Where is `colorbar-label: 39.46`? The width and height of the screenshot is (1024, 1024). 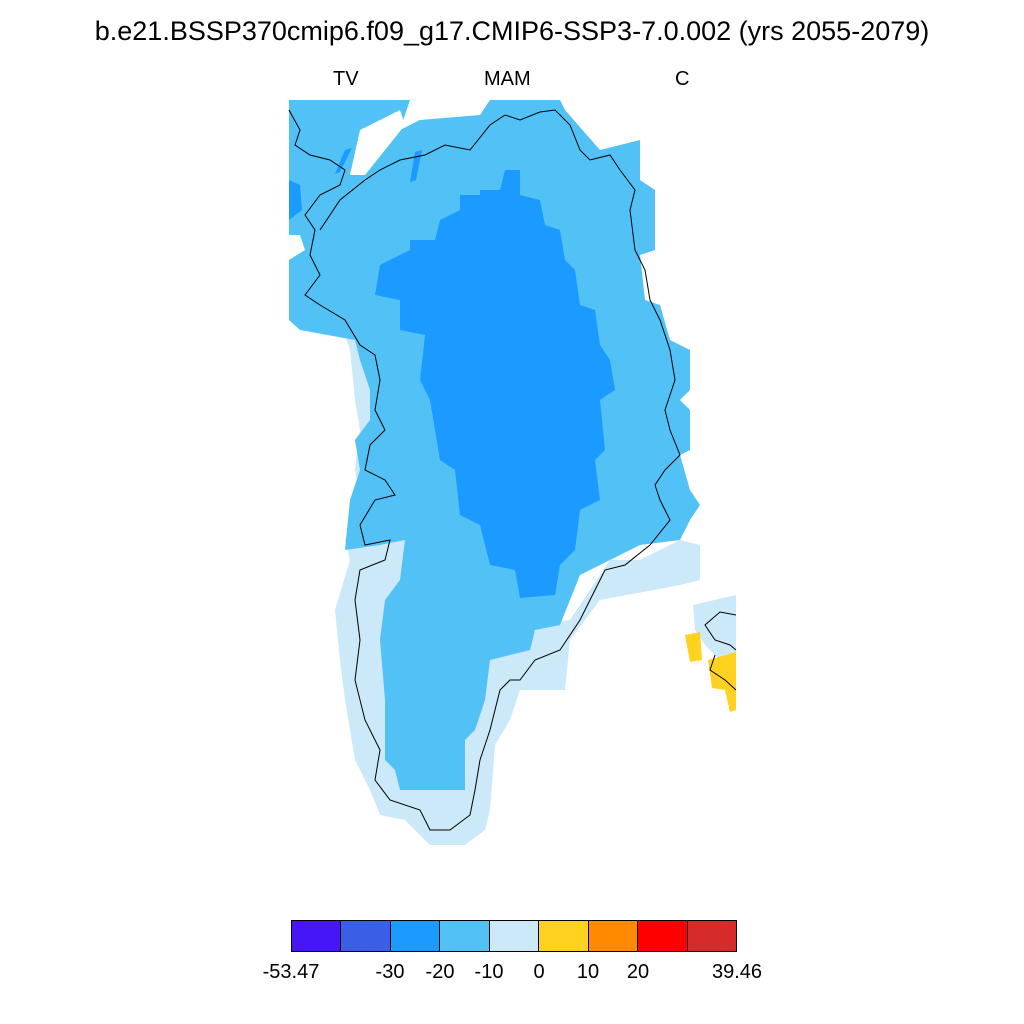
colorbar-label: 39.46 is located at coordinates (737, 972).